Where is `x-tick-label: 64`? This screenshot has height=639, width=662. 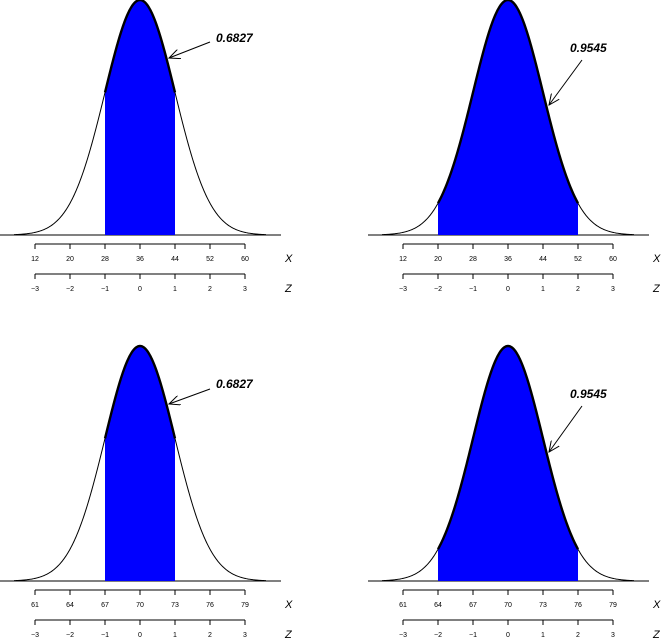 x-tick-label: 64 is located at coordinates (438, 605).